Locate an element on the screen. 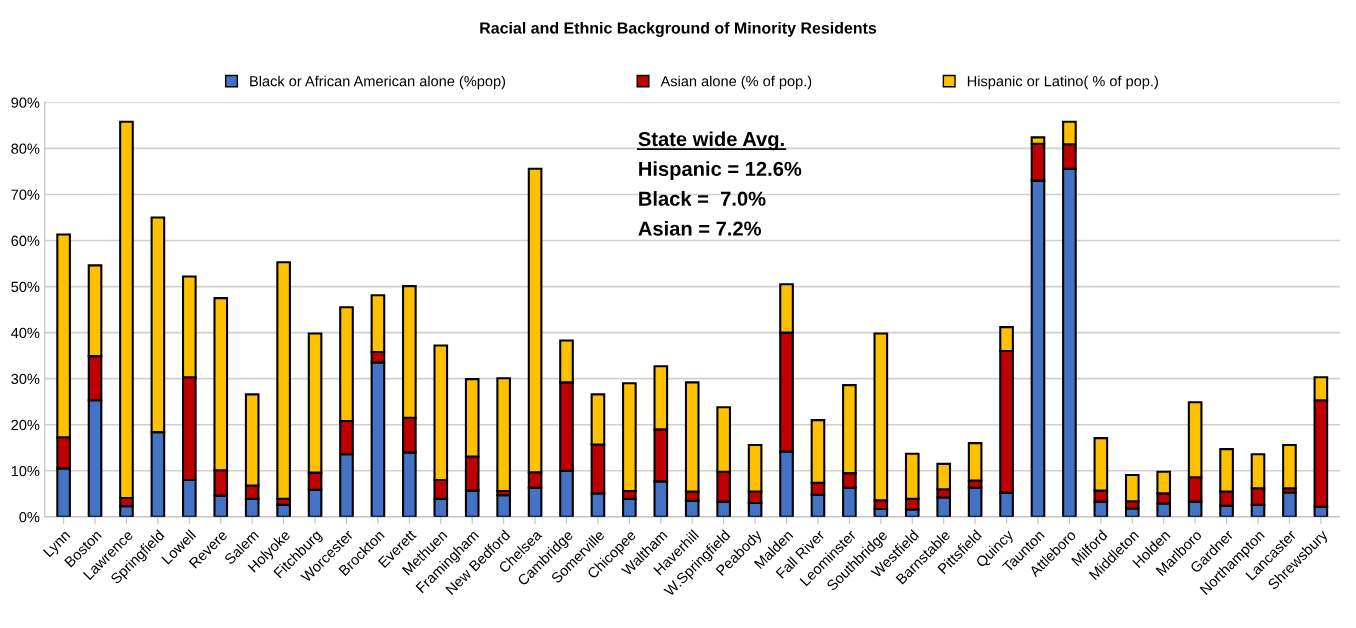 The width and height of the screenshot is (1356, 628). y-tick-label: 60% is located at coordinates (25, 240).